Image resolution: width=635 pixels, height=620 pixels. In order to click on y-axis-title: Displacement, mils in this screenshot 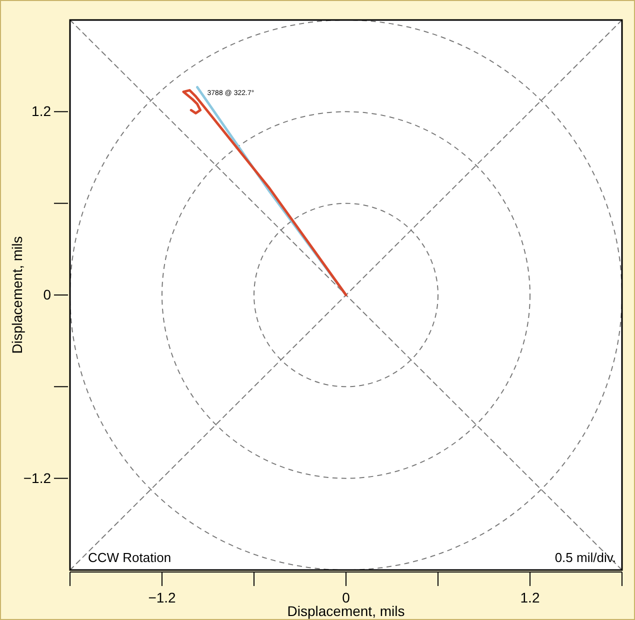, I will do `click(17, 295)`.